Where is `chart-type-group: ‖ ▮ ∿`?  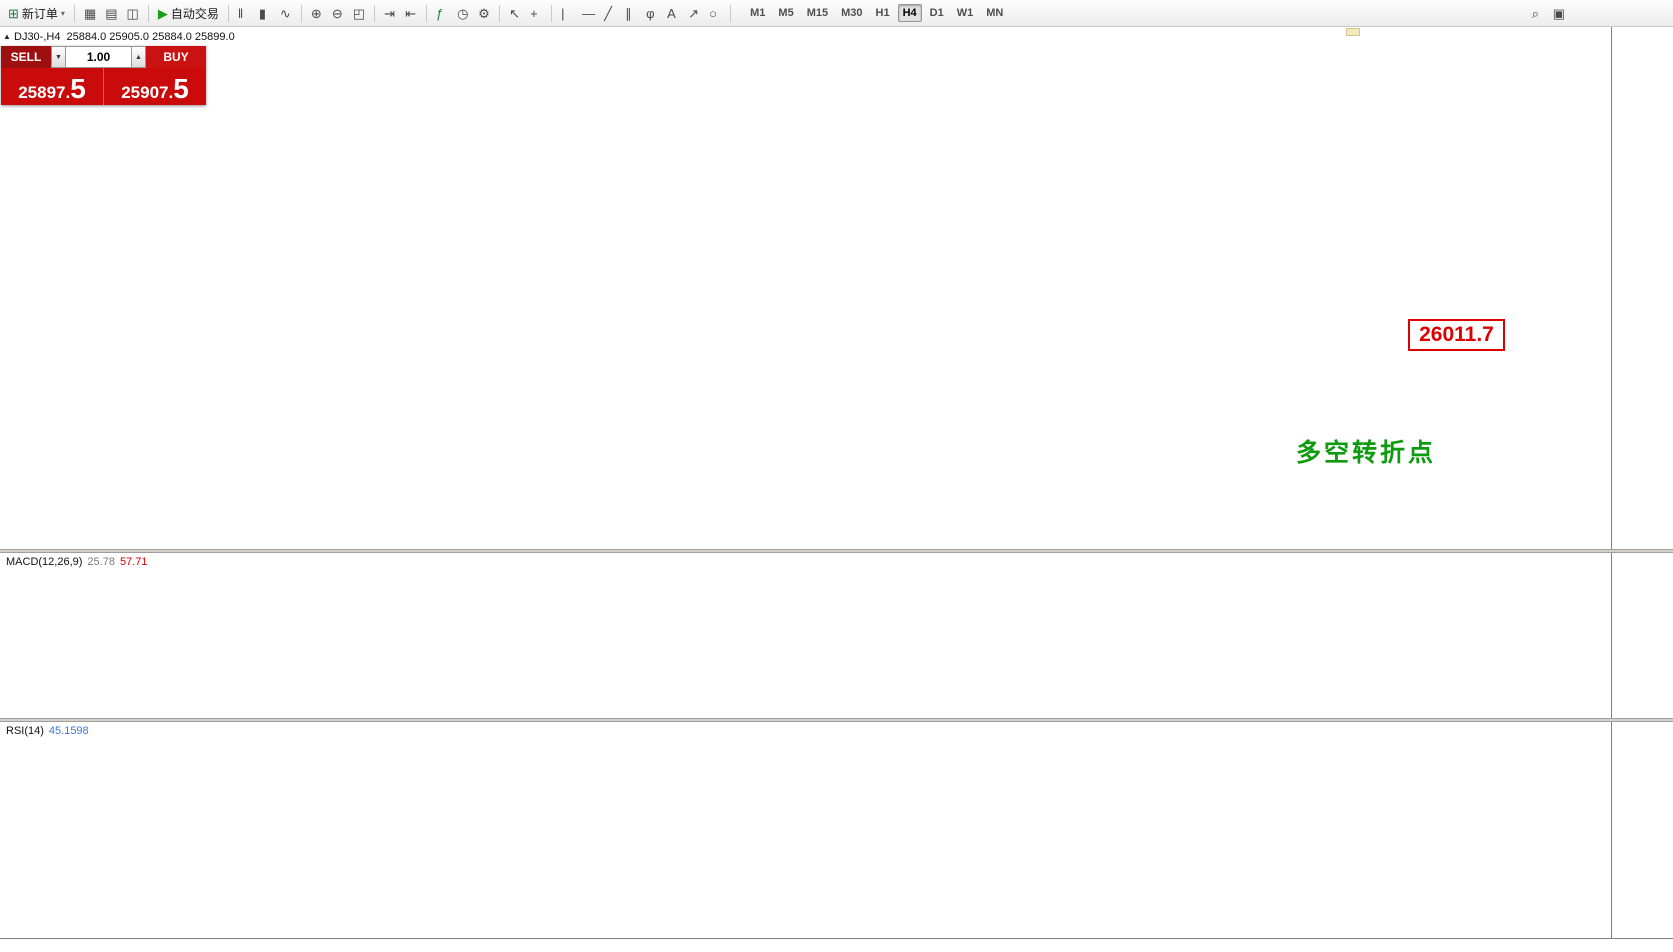
chart-type-group: ‖ ▮ ∿ is located at coordinates (265, 13).